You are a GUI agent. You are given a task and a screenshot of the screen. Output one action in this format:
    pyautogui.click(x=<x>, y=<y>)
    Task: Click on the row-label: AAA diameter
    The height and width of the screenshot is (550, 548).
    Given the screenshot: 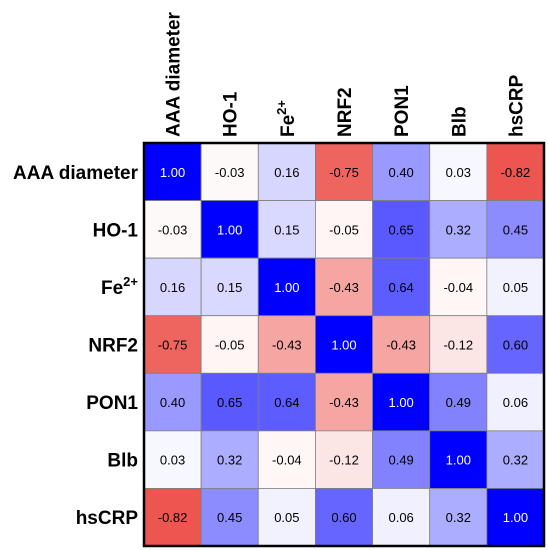 What is the action you would take?
    pyautogui.click(x=76, y=173)
    